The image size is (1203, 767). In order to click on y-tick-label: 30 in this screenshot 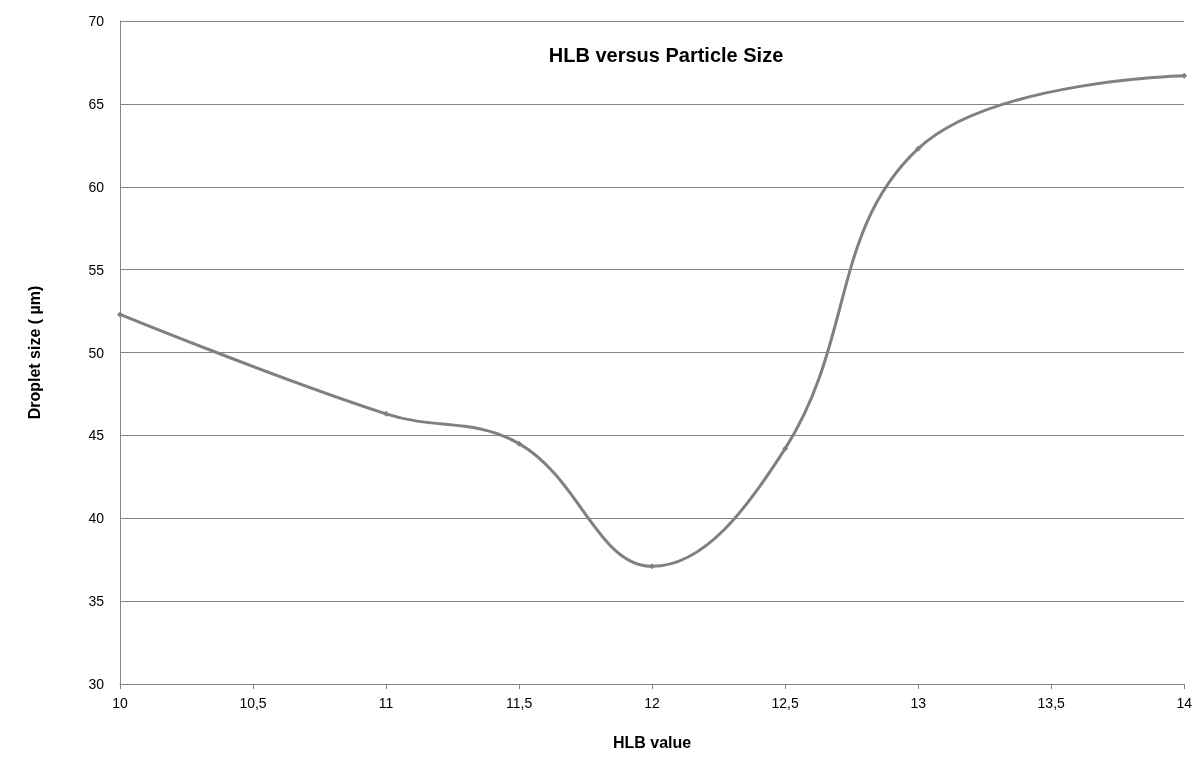, I will do `click(96, 684)`.